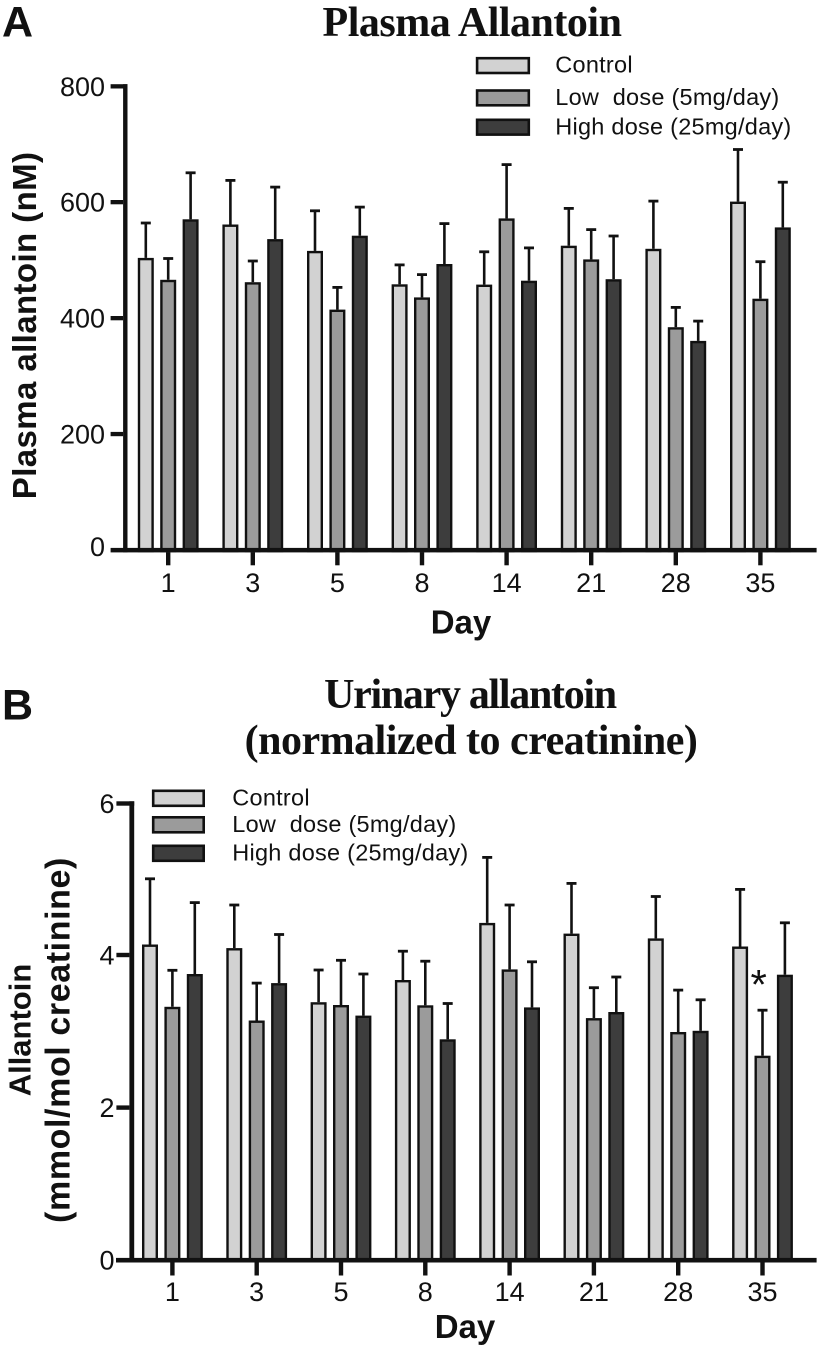  What do you see at coordinates (82, 435) in the screenshot?
I see `svg-text: 200` at bounding box center [82, 435].